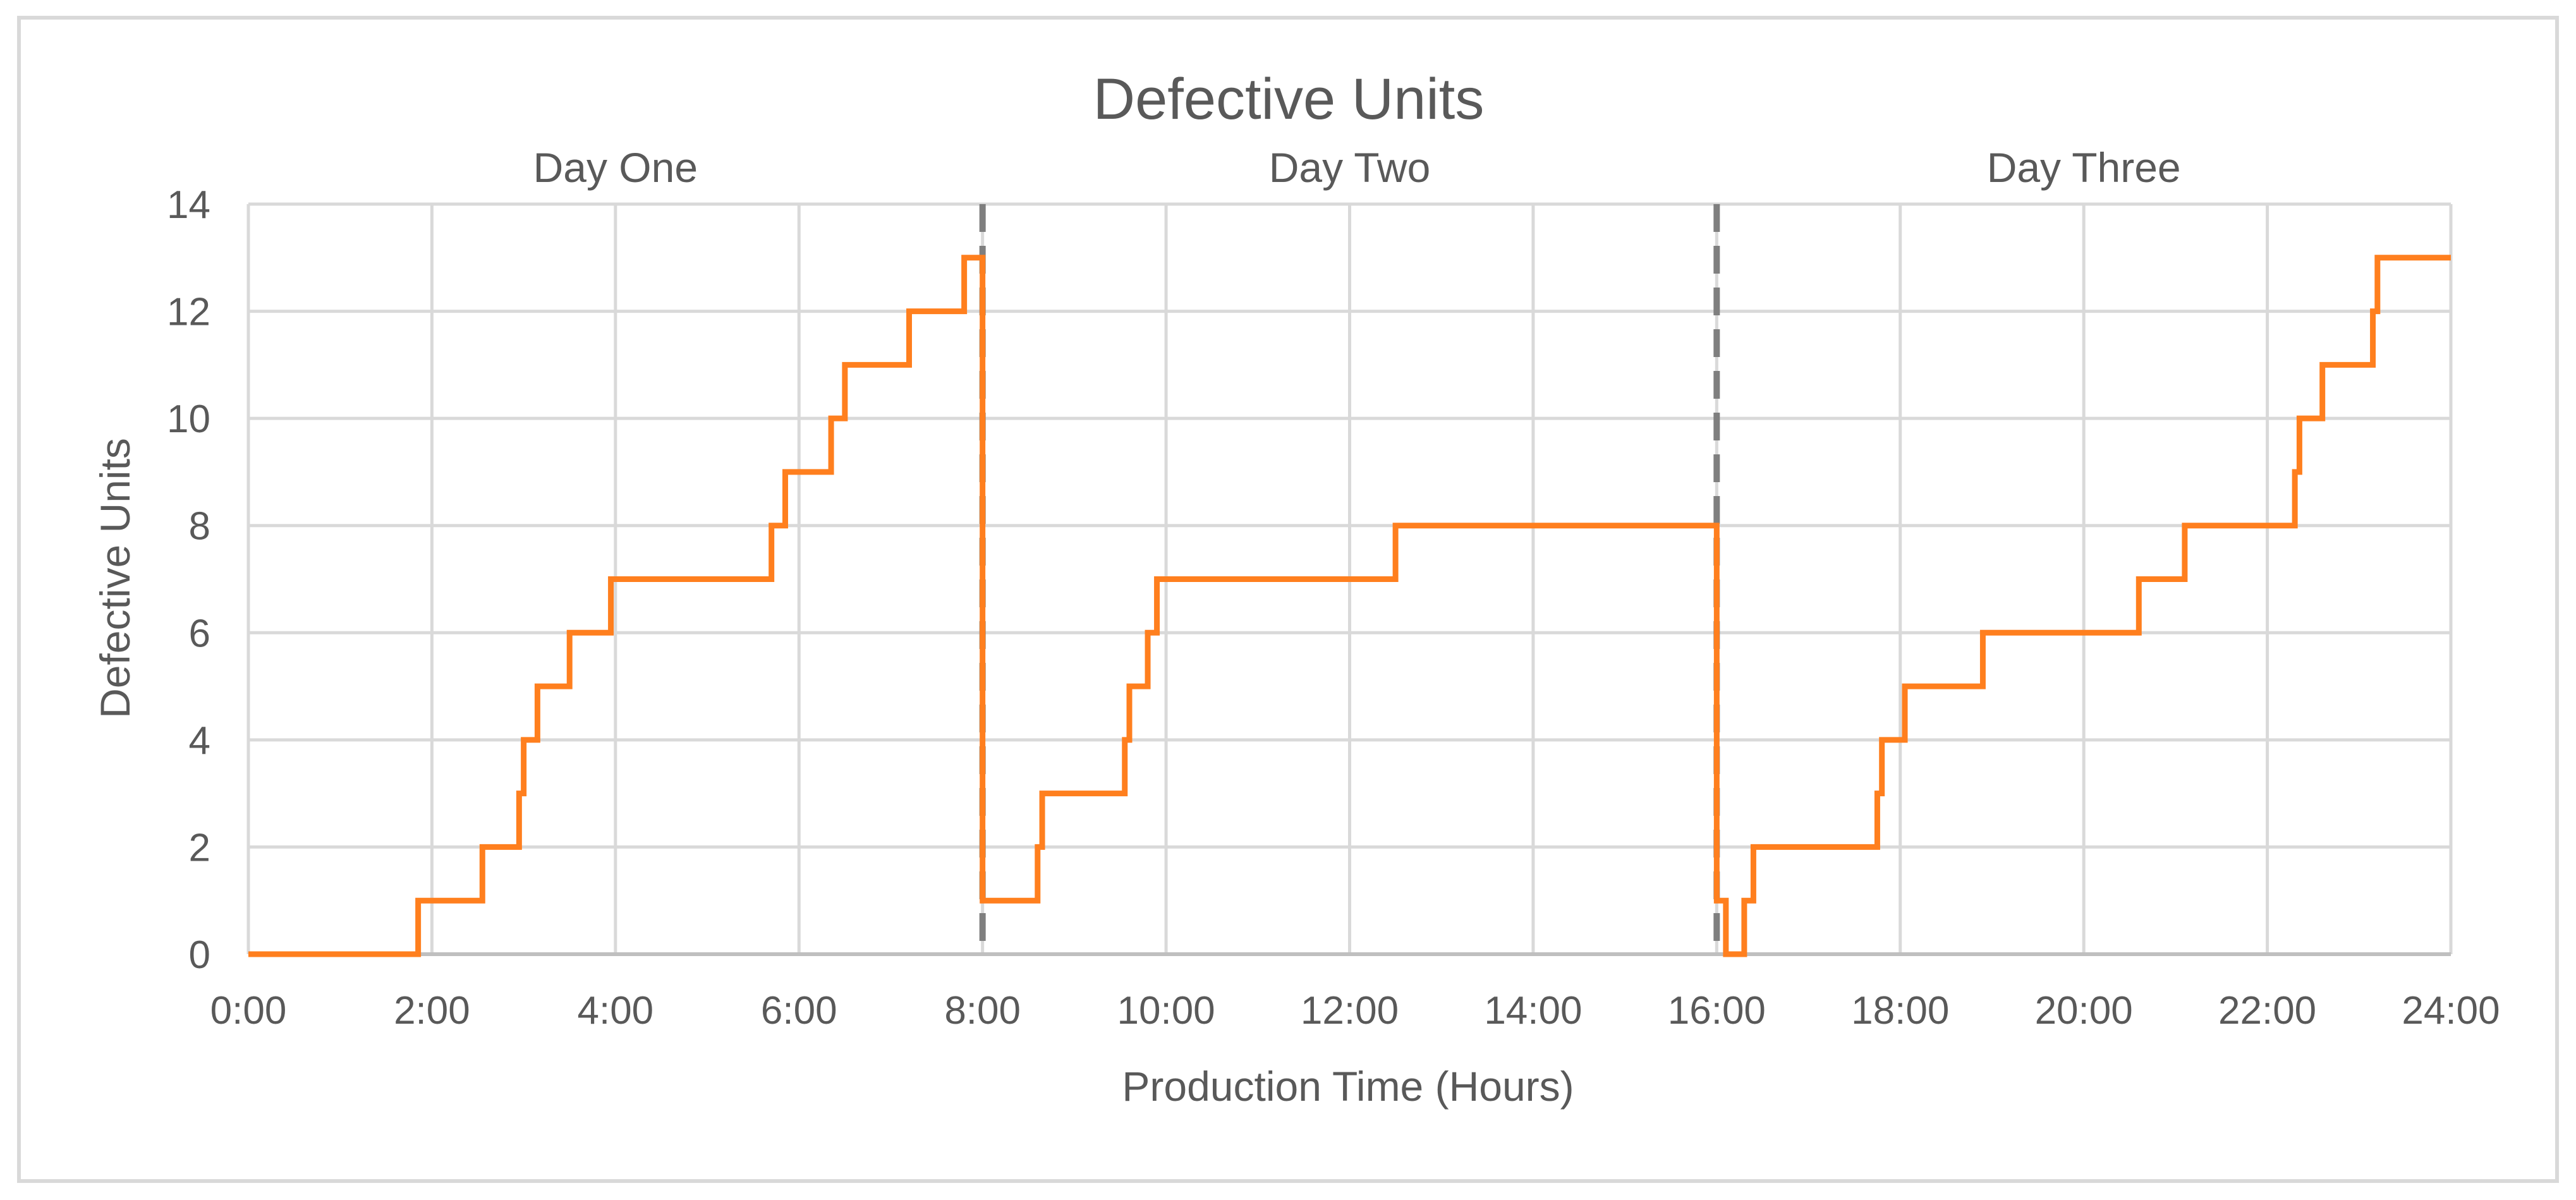  Describe the element at coordinates (199, 848) in the screenshot. I see `y-tick-label: 2` at that location.